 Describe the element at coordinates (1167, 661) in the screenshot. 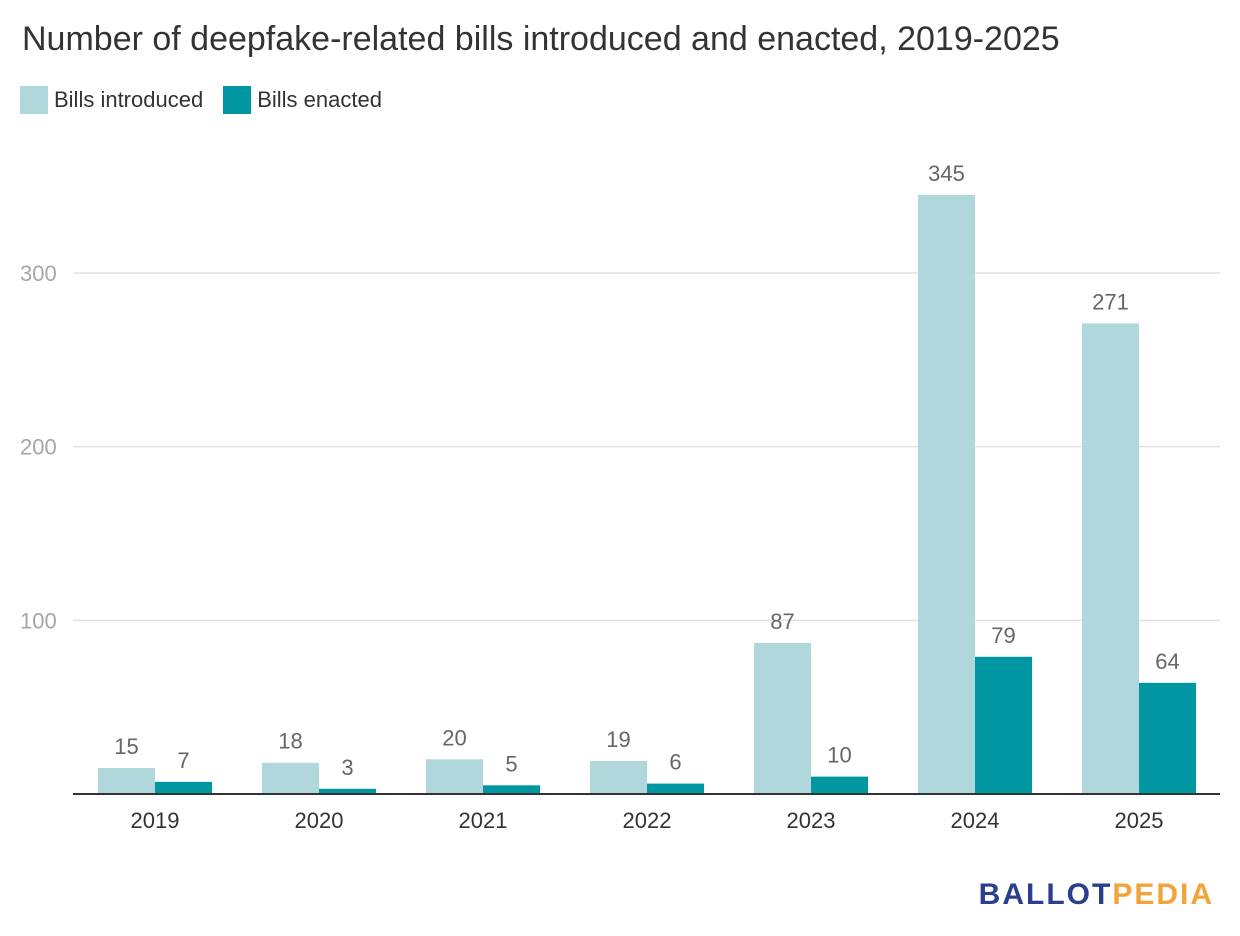

I see `data-label: 64` at that location.